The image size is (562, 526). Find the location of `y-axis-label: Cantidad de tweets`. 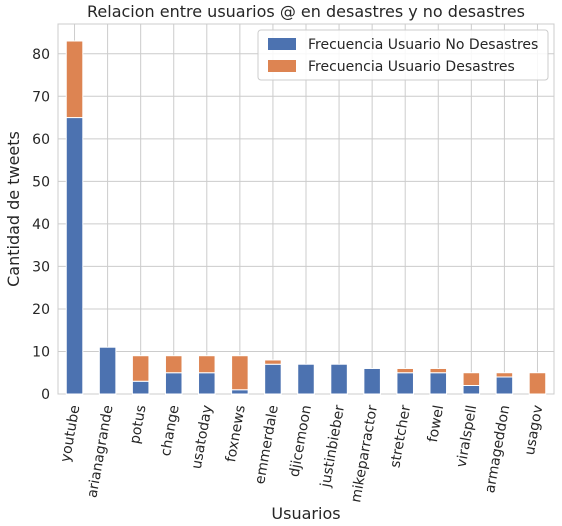

y-axis-label: Cantidad de tweets is located at coordinates (13, 209).